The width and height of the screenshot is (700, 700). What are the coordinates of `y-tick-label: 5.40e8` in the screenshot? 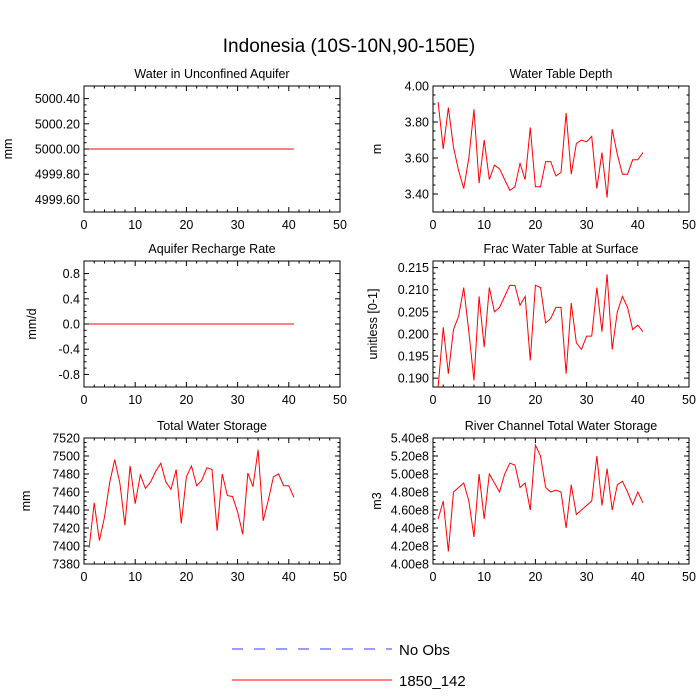 It's located at (410, 439).